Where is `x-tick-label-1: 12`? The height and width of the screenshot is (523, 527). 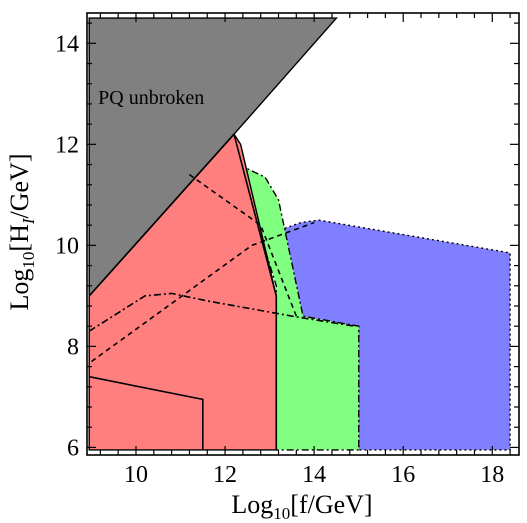 x-tick-label-1: 12 is located at coordinates (225, 475).